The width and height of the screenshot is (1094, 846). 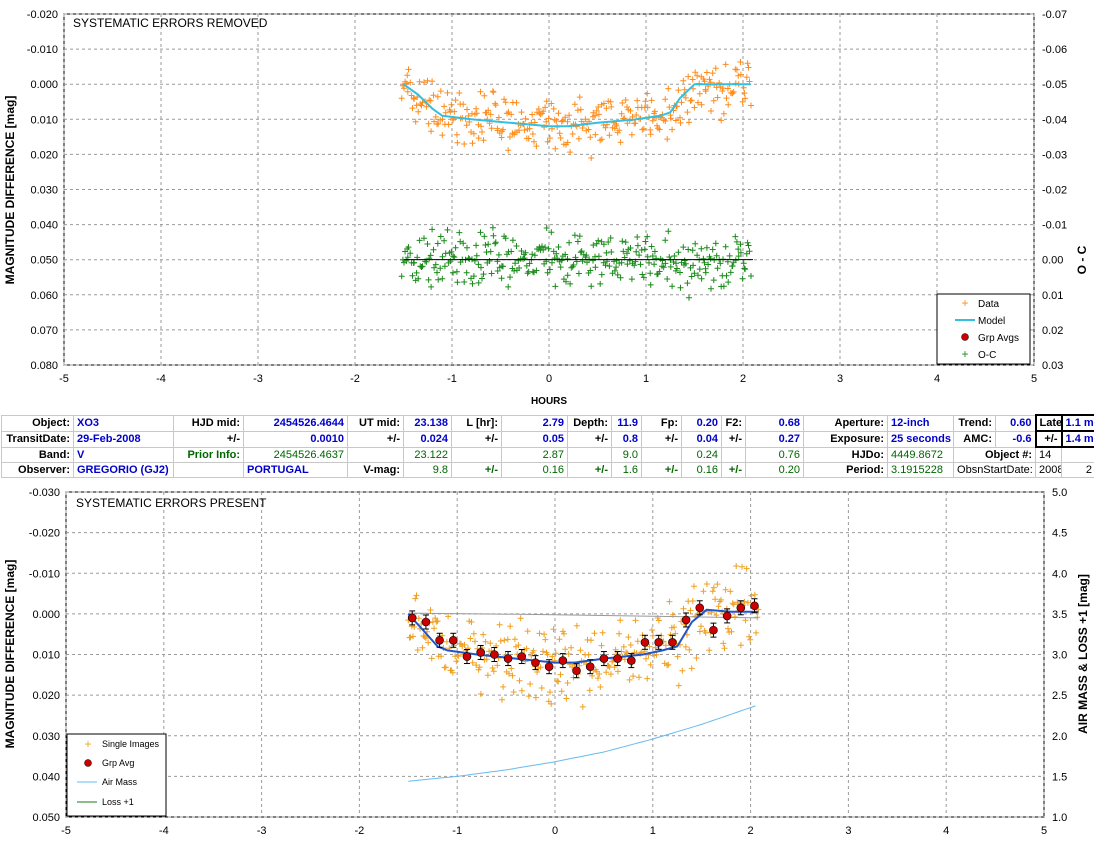 I want to click on y2-tick-label: -0.01, so click(x=1054, y=226).